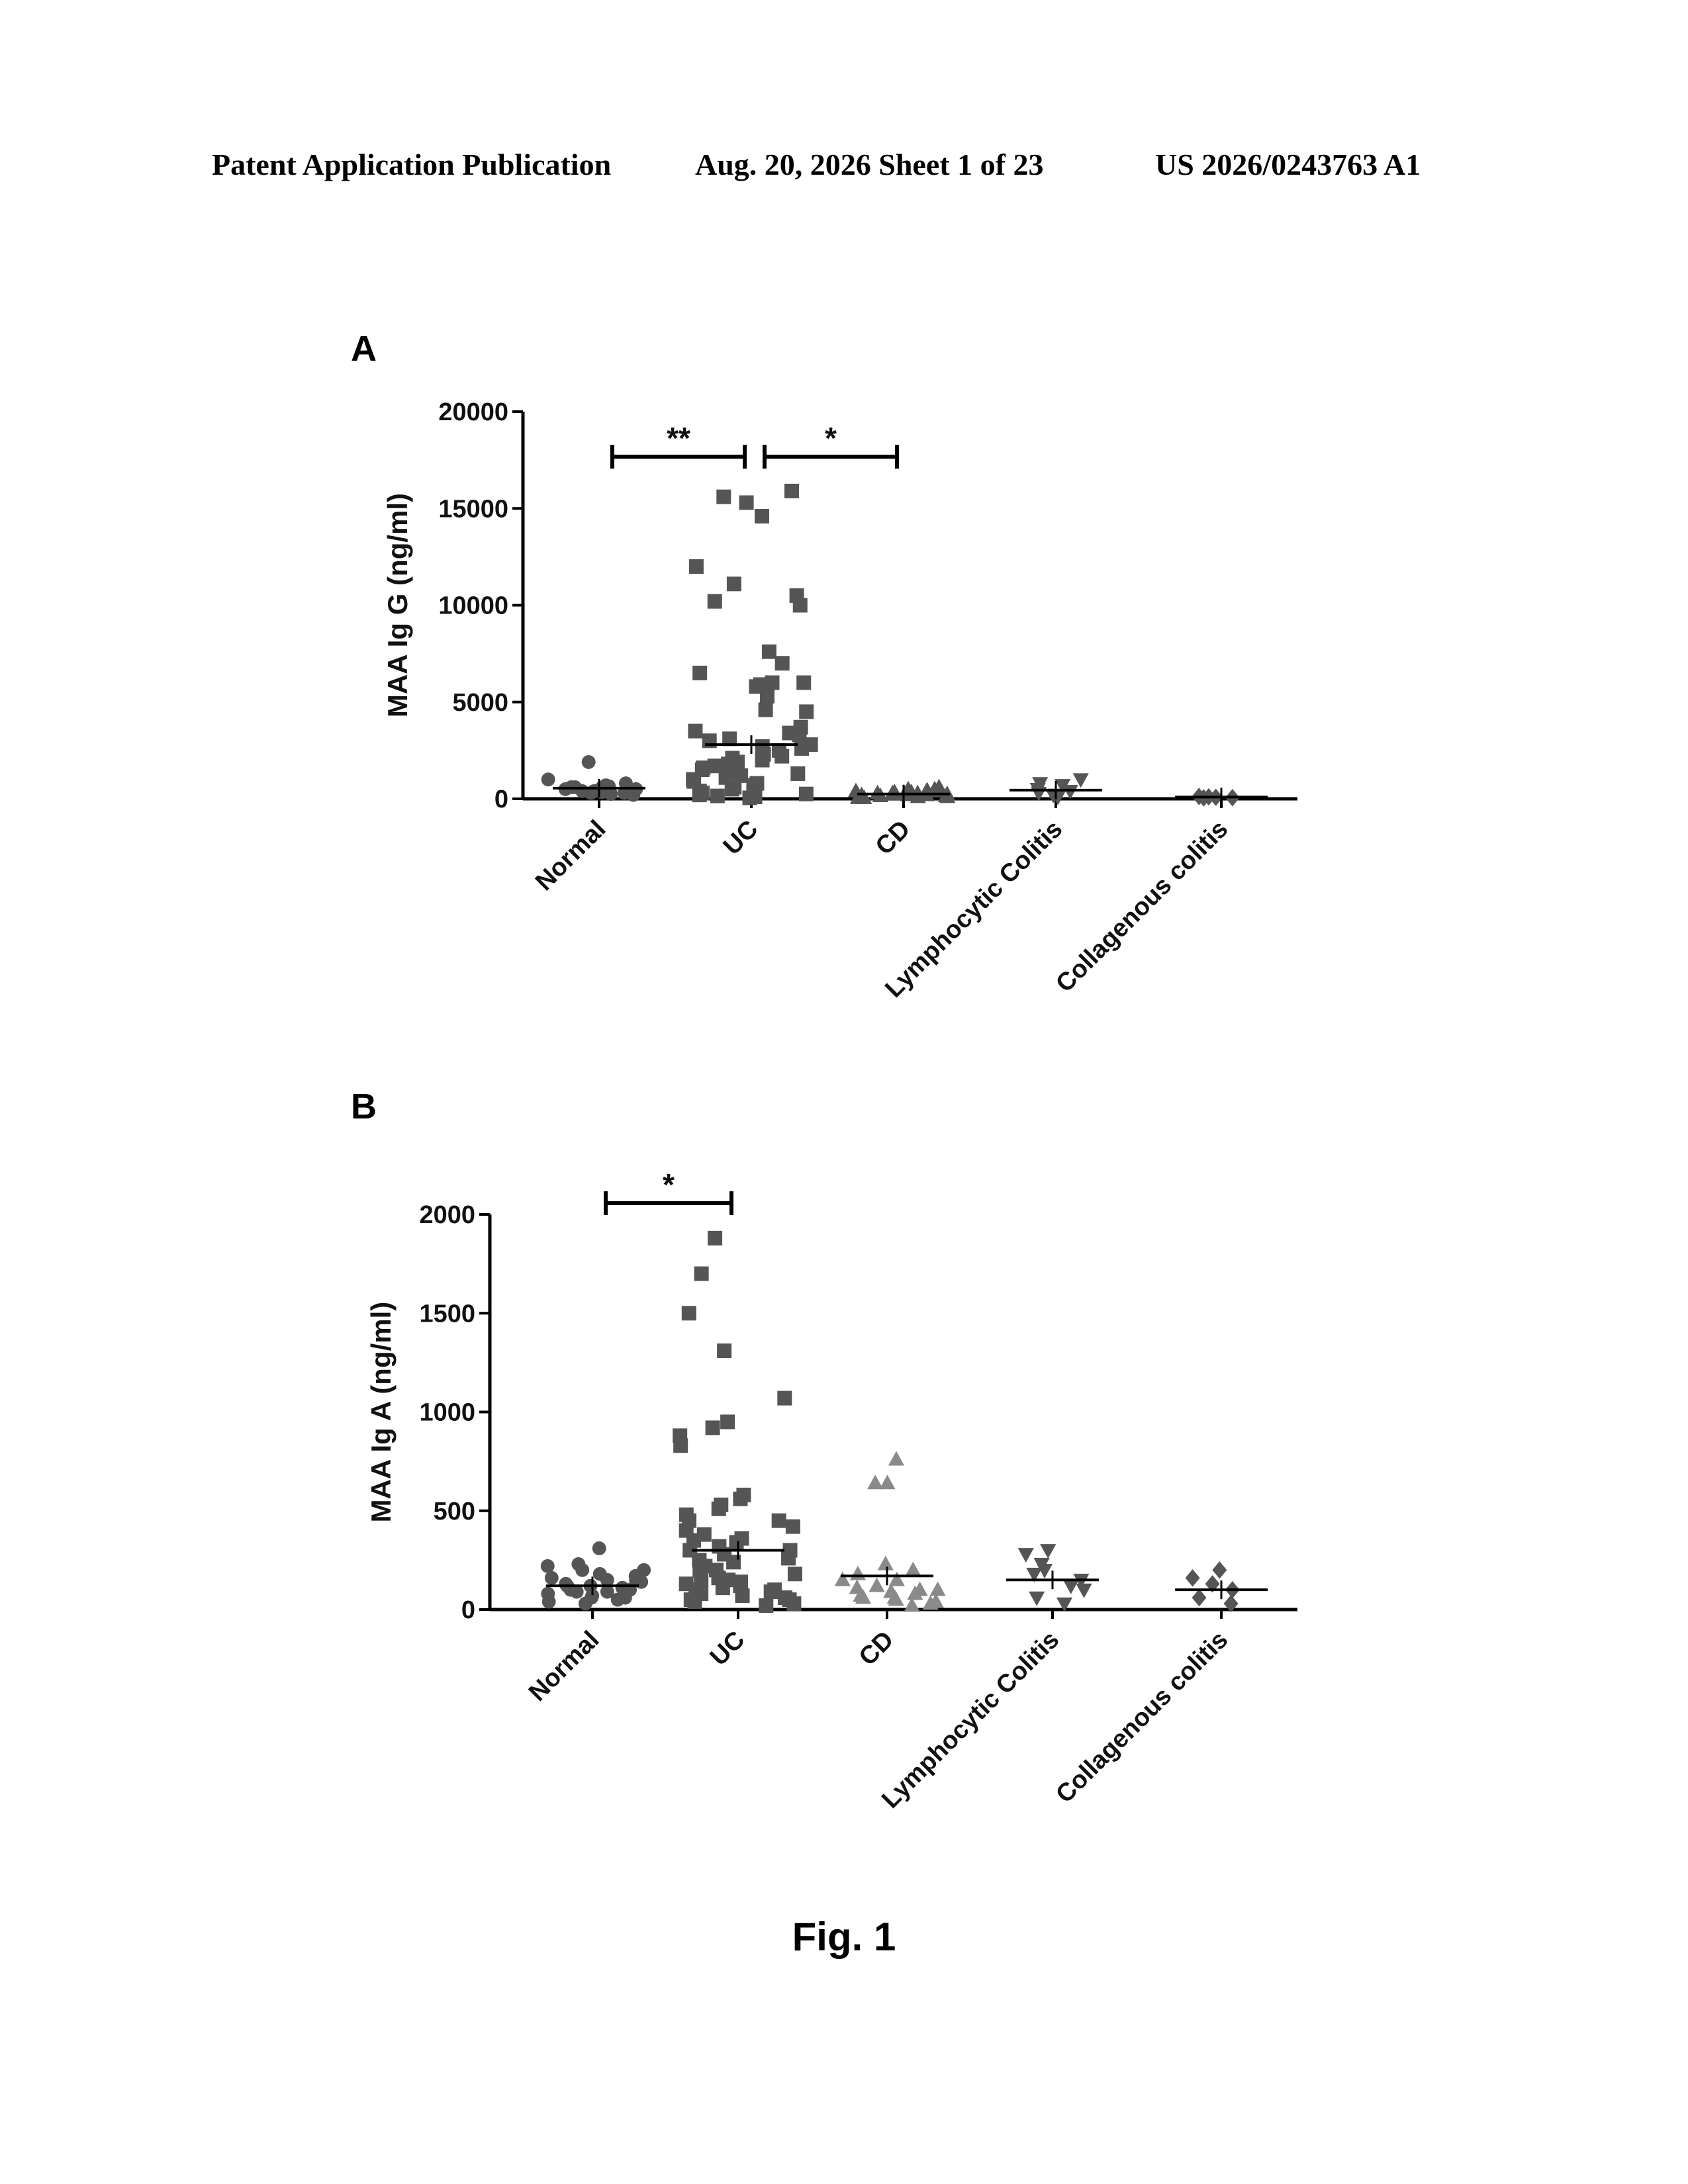 This screenshot has height=2184, width=1688. What do you see at coordinates (454, 1511) in the screenshot?
I see `y-tick-label: 500` at bounding box center [454, 1511].